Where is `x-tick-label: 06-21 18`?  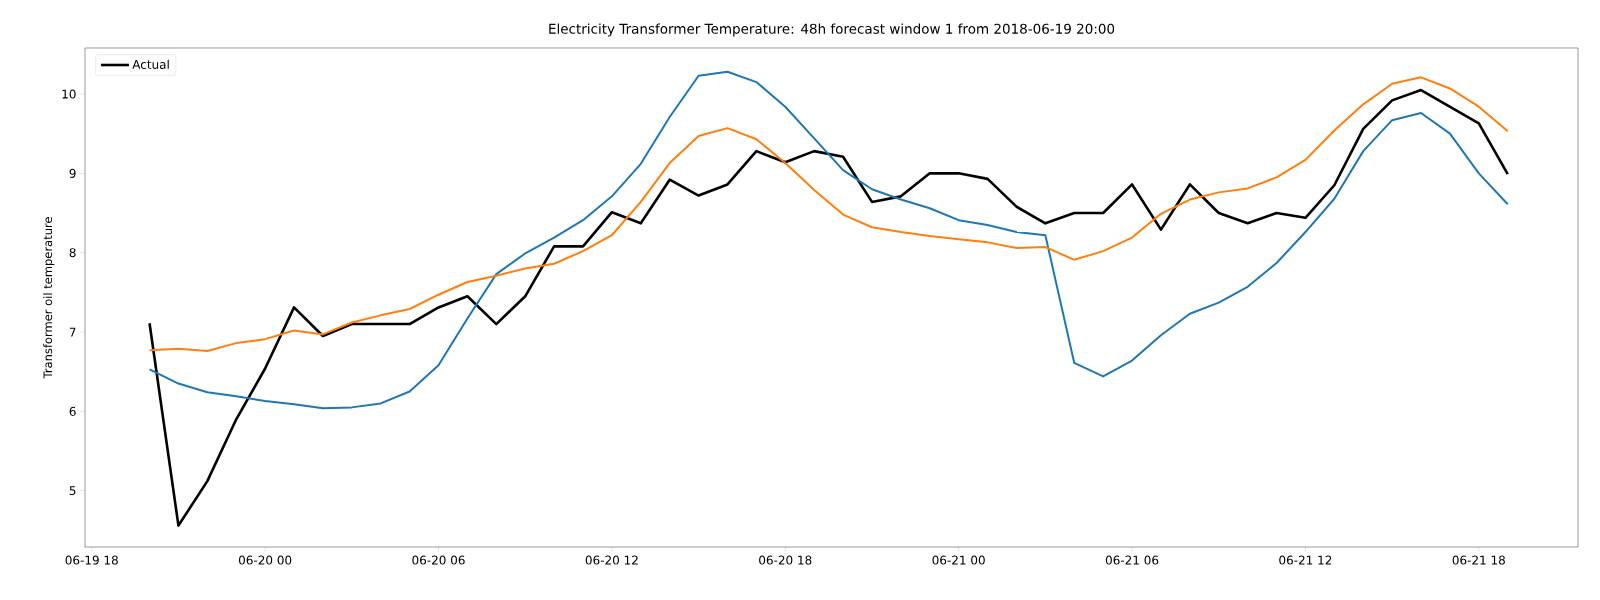 x-tick-label: 06-21 18 is located at coordinates (1478, 560).